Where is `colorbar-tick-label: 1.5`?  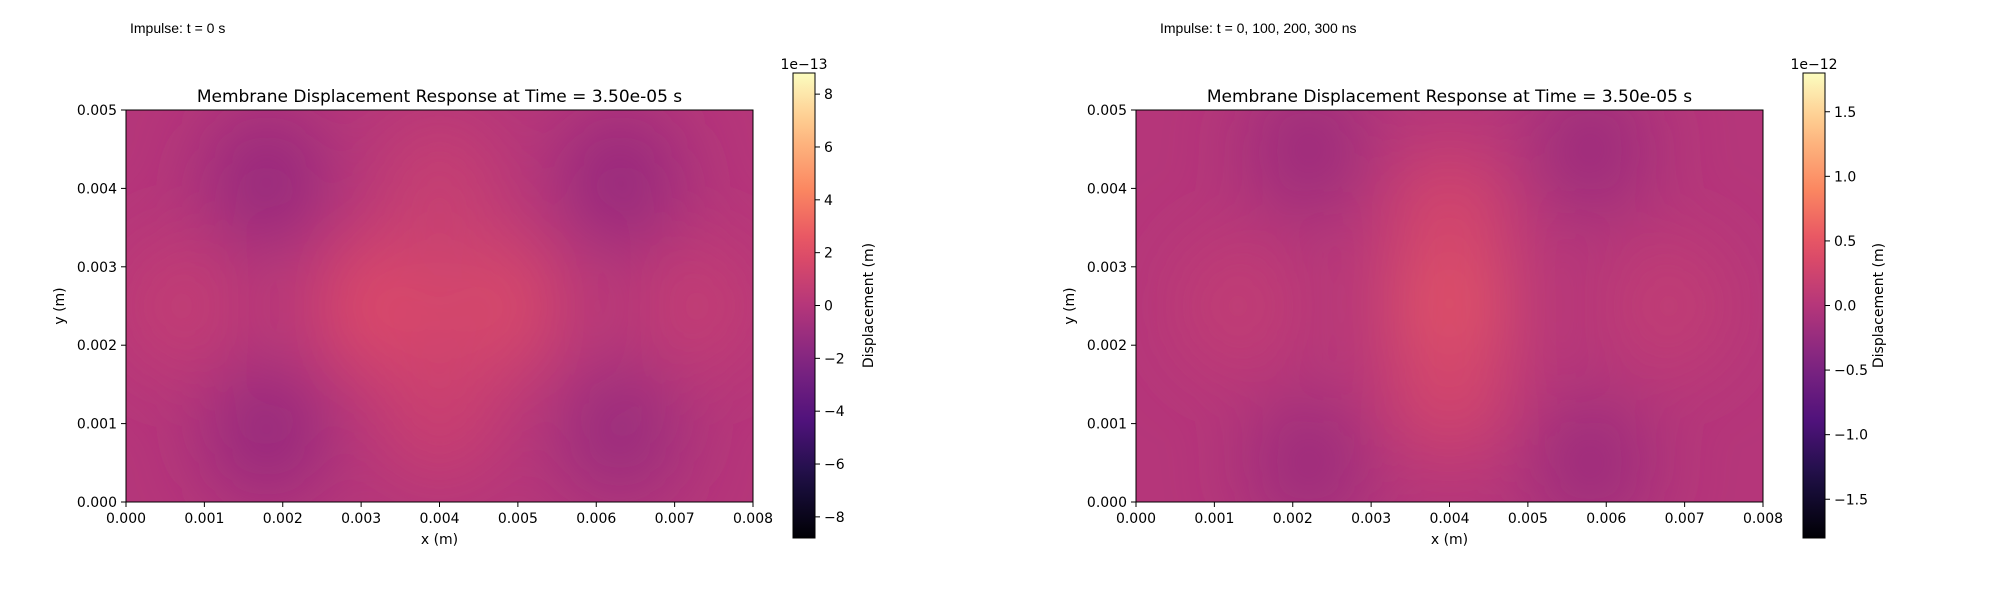
colorbar-tick-label: 1.5 is located at coordinates (1845, 113).